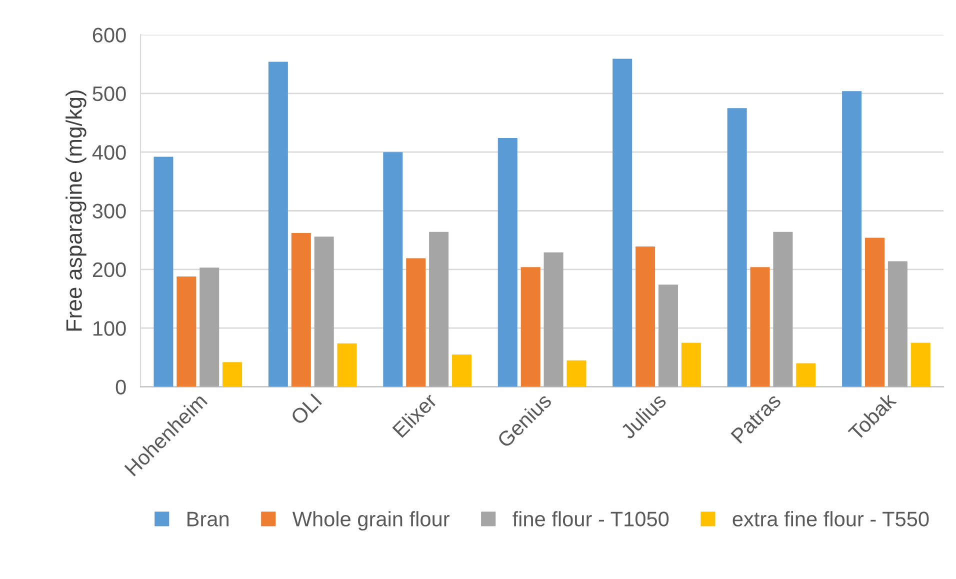 This screenshot has width=956, height=579. Describe the element at coordinates (109, 152) in the screenshot. I see `y-tick-label: 400` at that location.